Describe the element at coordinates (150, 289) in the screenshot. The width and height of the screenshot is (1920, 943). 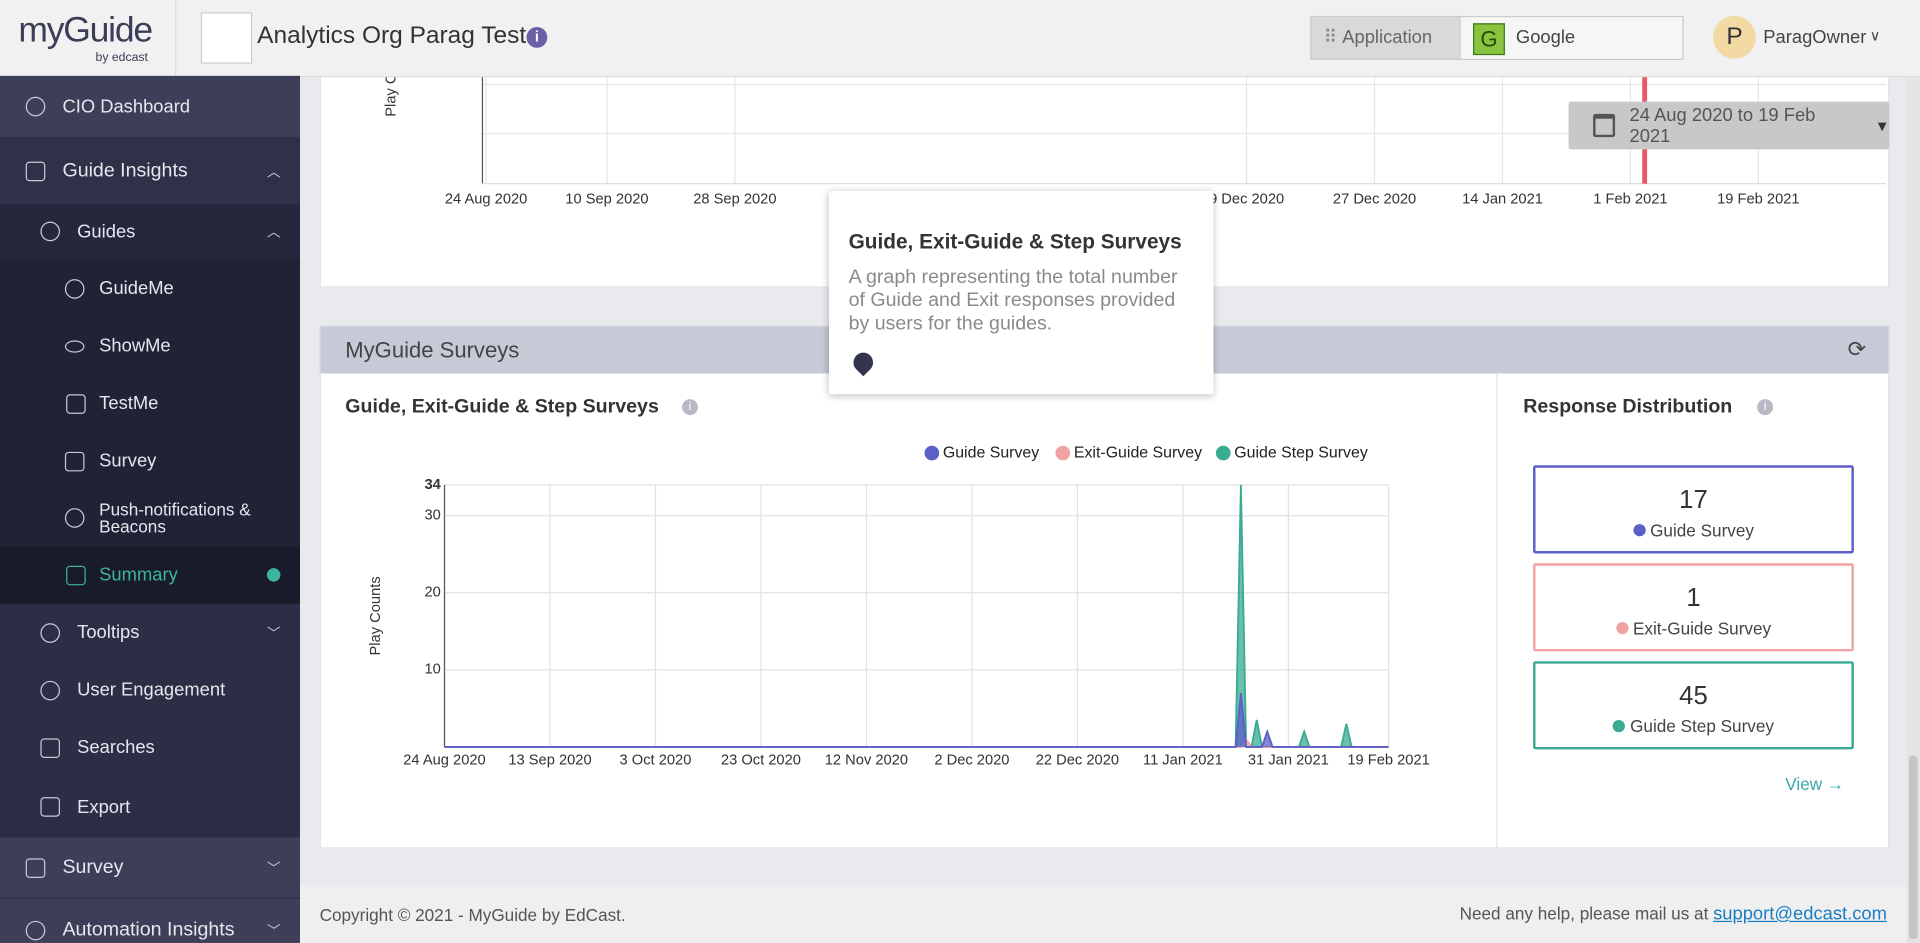
I see `nav-item: GuideMe` at that location.